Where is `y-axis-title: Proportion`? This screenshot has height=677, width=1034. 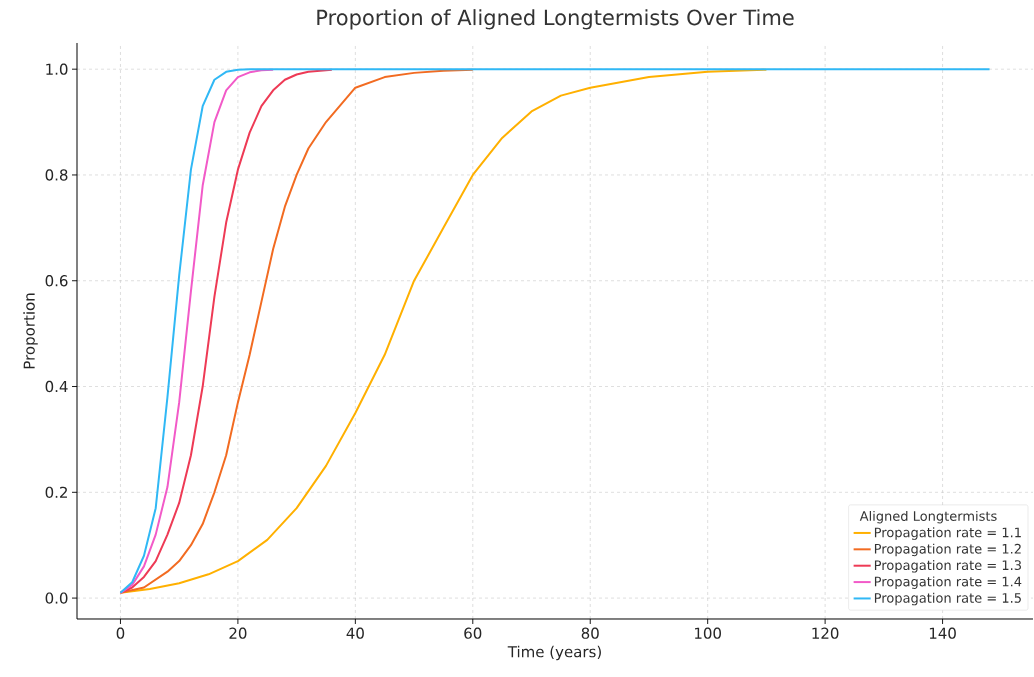 y-axis-title: Proportion is located at coordinates (30, 331).